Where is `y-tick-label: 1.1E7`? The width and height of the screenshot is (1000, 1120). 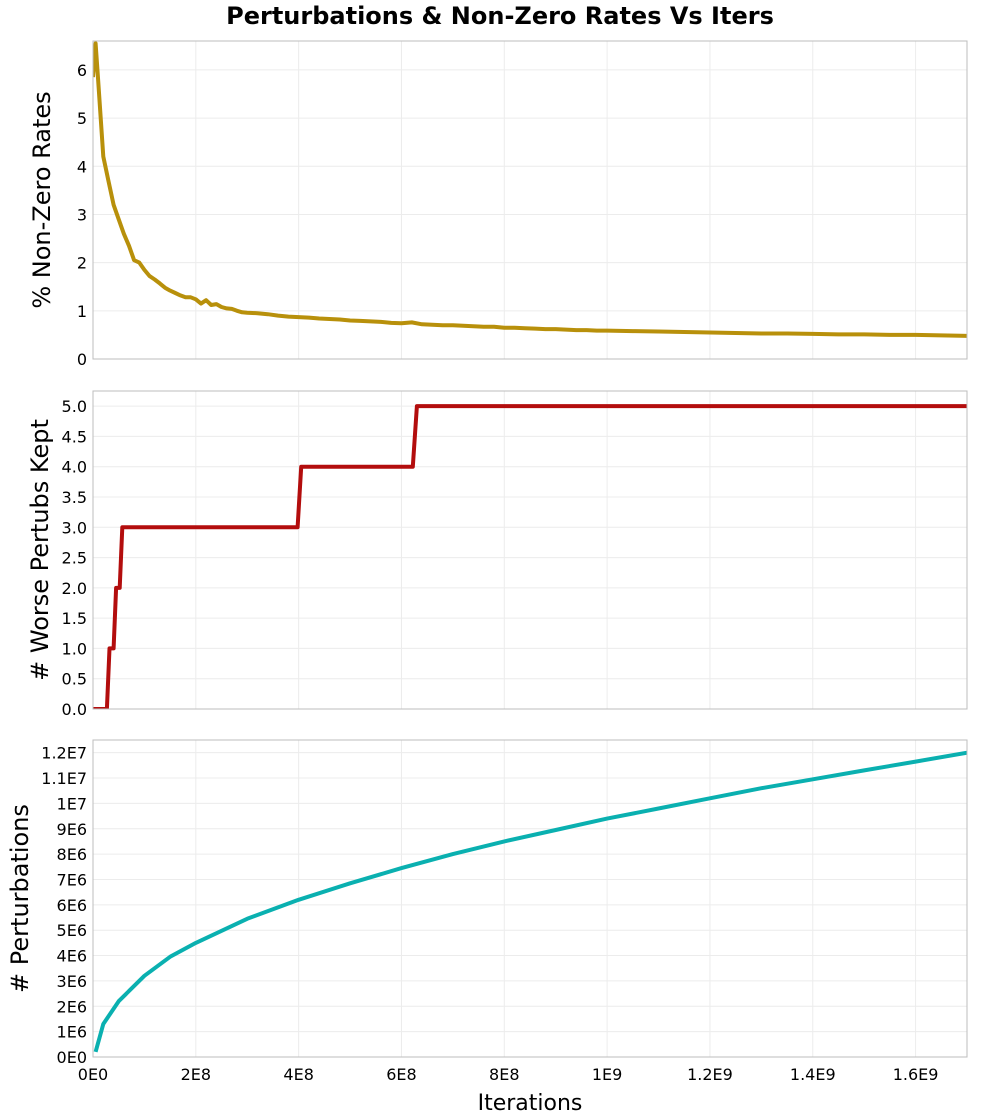 y-tick-label: 1.1E7 is located at coordinates (64, 778).